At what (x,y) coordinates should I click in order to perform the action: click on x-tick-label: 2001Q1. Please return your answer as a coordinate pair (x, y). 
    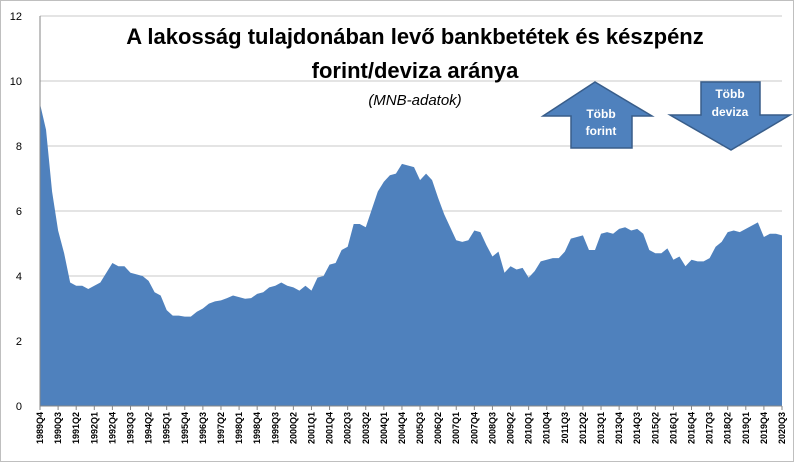
    Looking at the image, I should click on (311, 428).